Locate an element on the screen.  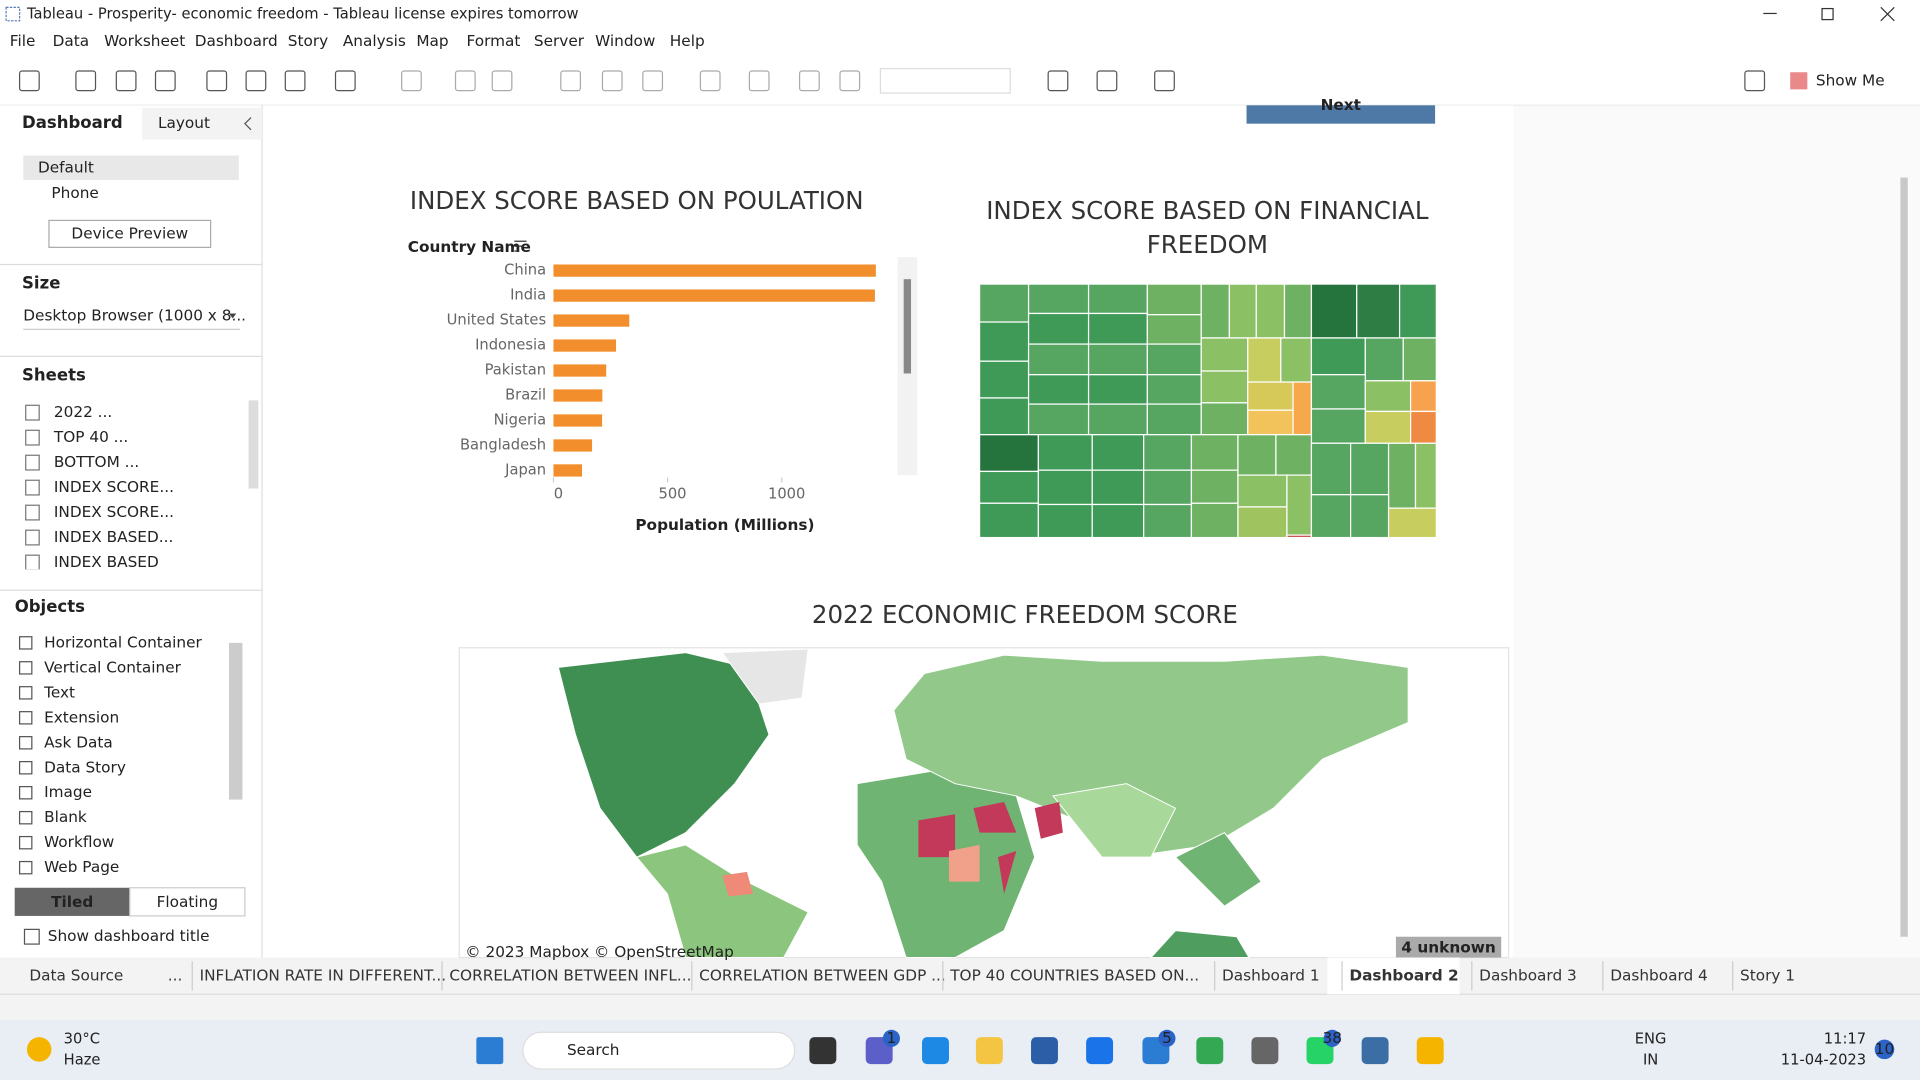
menu-item: Help is located at coordinates (687, 41).